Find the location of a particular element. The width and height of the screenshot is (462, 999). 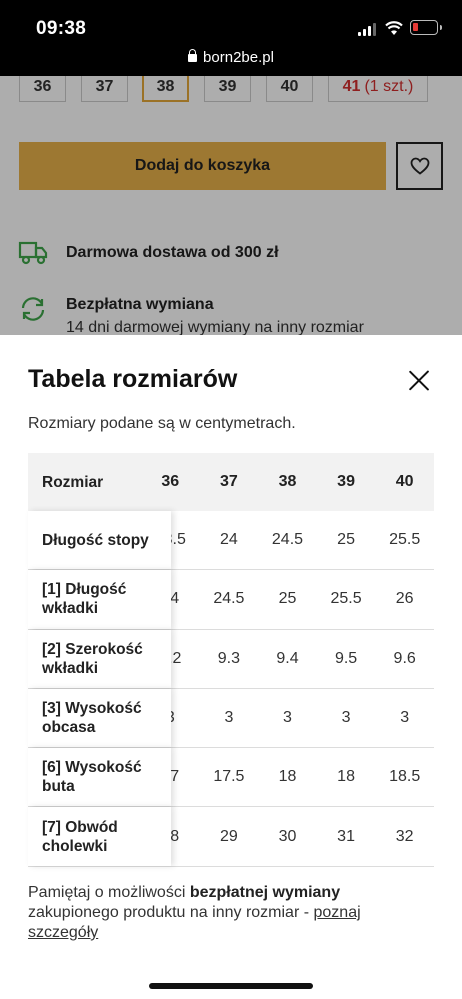

column-header: 37 is located at coordinates (228, 481).